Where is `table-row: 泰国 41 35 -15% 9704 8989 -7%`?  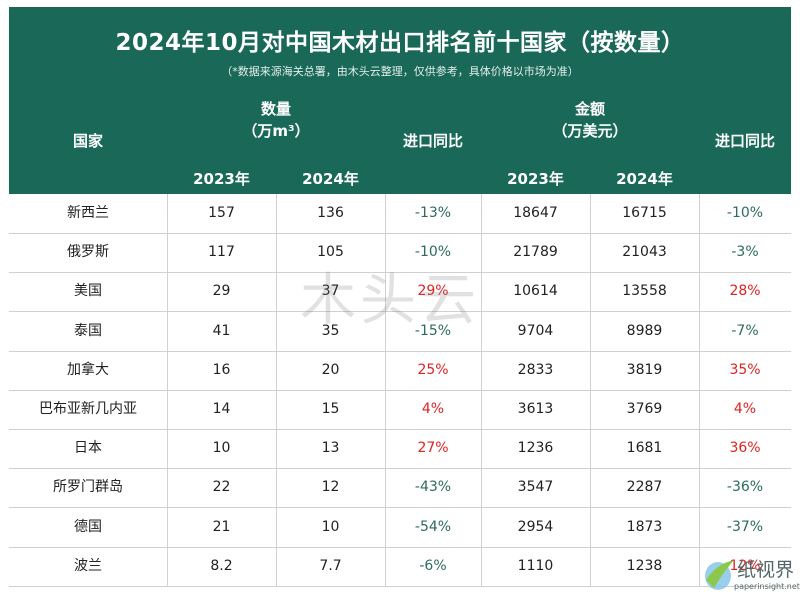
table-row: 泰国 41 35 -15% 9704 8989 -7% is located at coordinates (400, 332).